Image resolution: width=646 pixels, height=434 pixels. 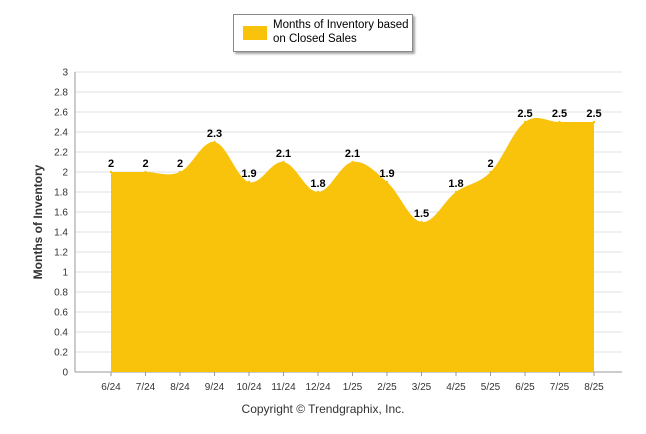 What do you see at coordinates (323, 409) in the screenshot?
I see `copyright-footer: Copyright © Trendgraphix, Inc.` at bounding box center [323, 409].